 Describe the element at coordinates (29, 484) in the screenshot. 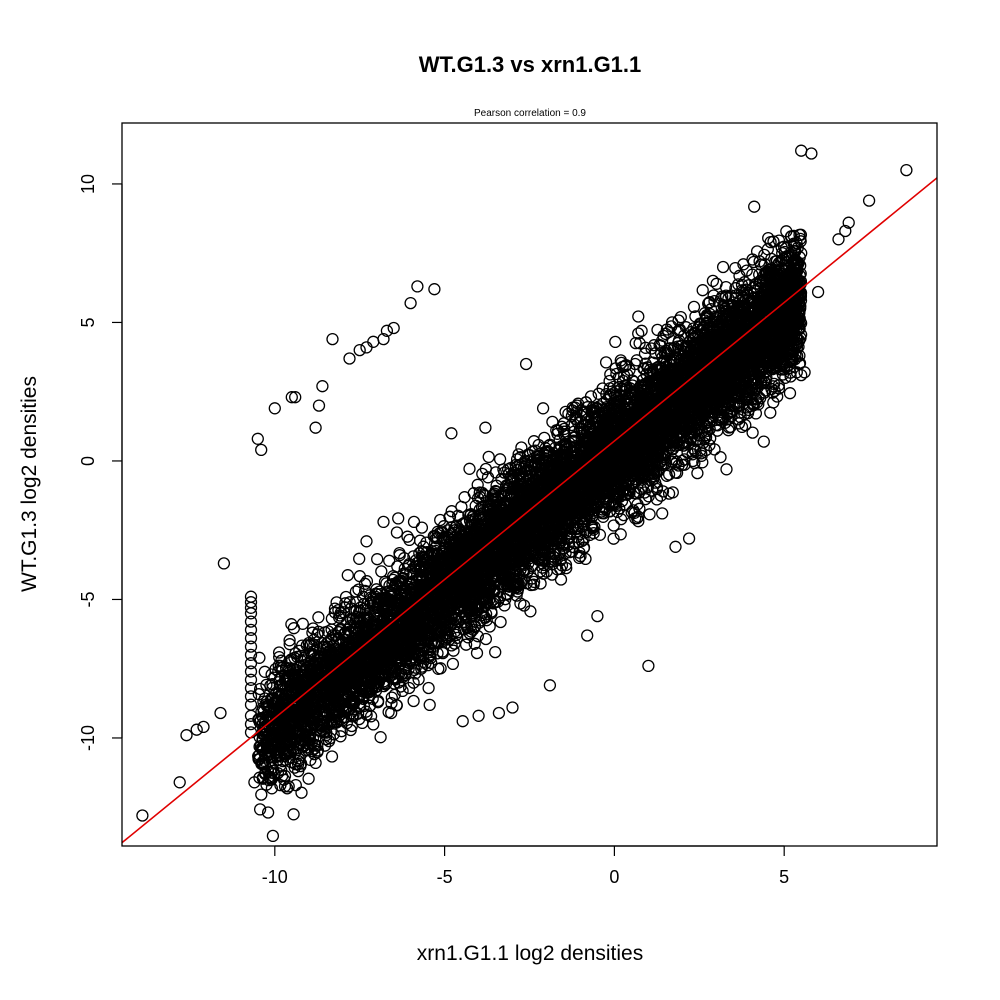

I see `y-axis-label: WT.G1.3 log2 densities` at that location.